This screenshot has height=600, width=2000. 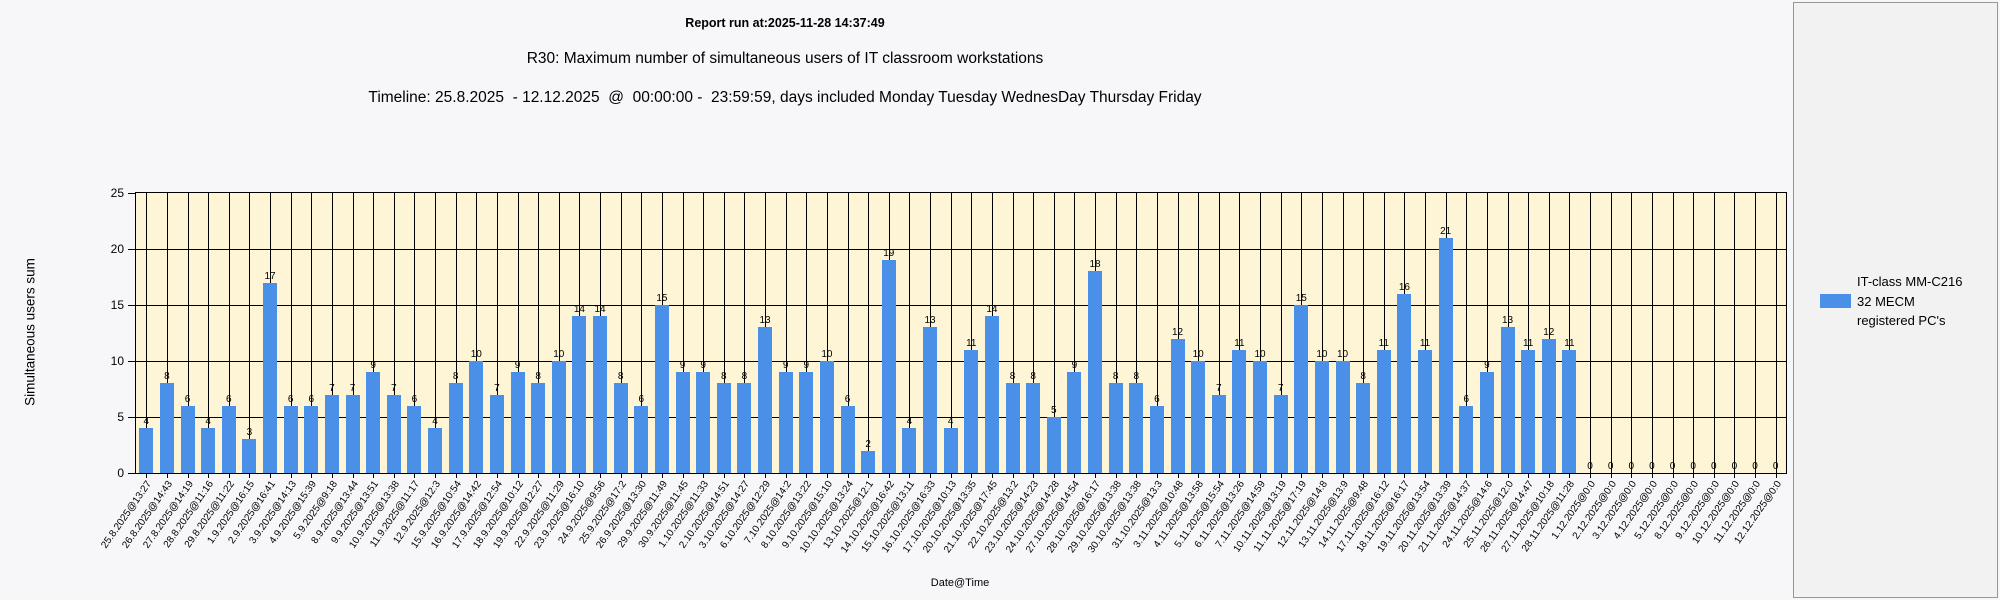 What do you see at coordinates (785, 23) in the screenshot?
I see `report-run-timestamp: Report run at:2025-11-28 14:37:49` at bounding box center [785, 23].